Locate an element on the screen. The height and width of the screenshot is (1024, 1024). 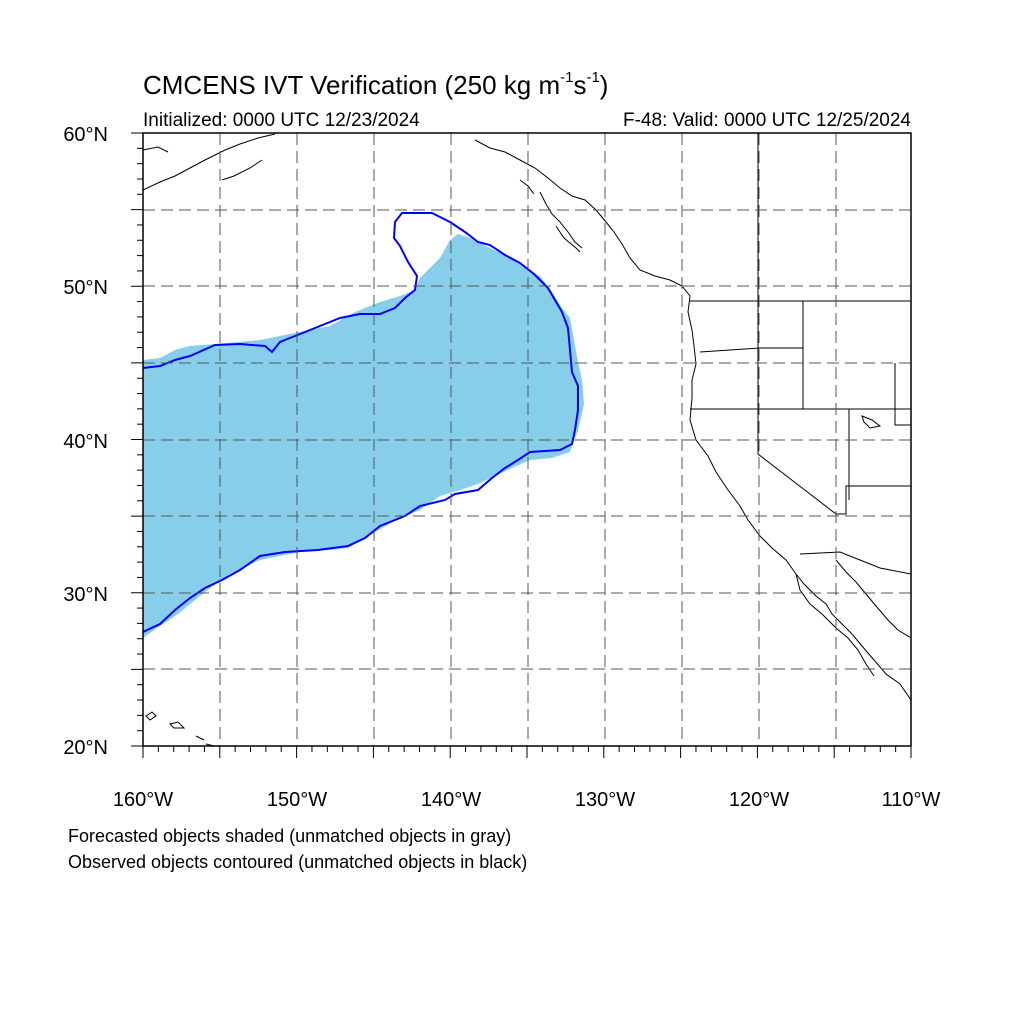
longitude-labels: 160°W 150°W 140°W 130°W 120°W 110°W is located at coordinates (527, 800).